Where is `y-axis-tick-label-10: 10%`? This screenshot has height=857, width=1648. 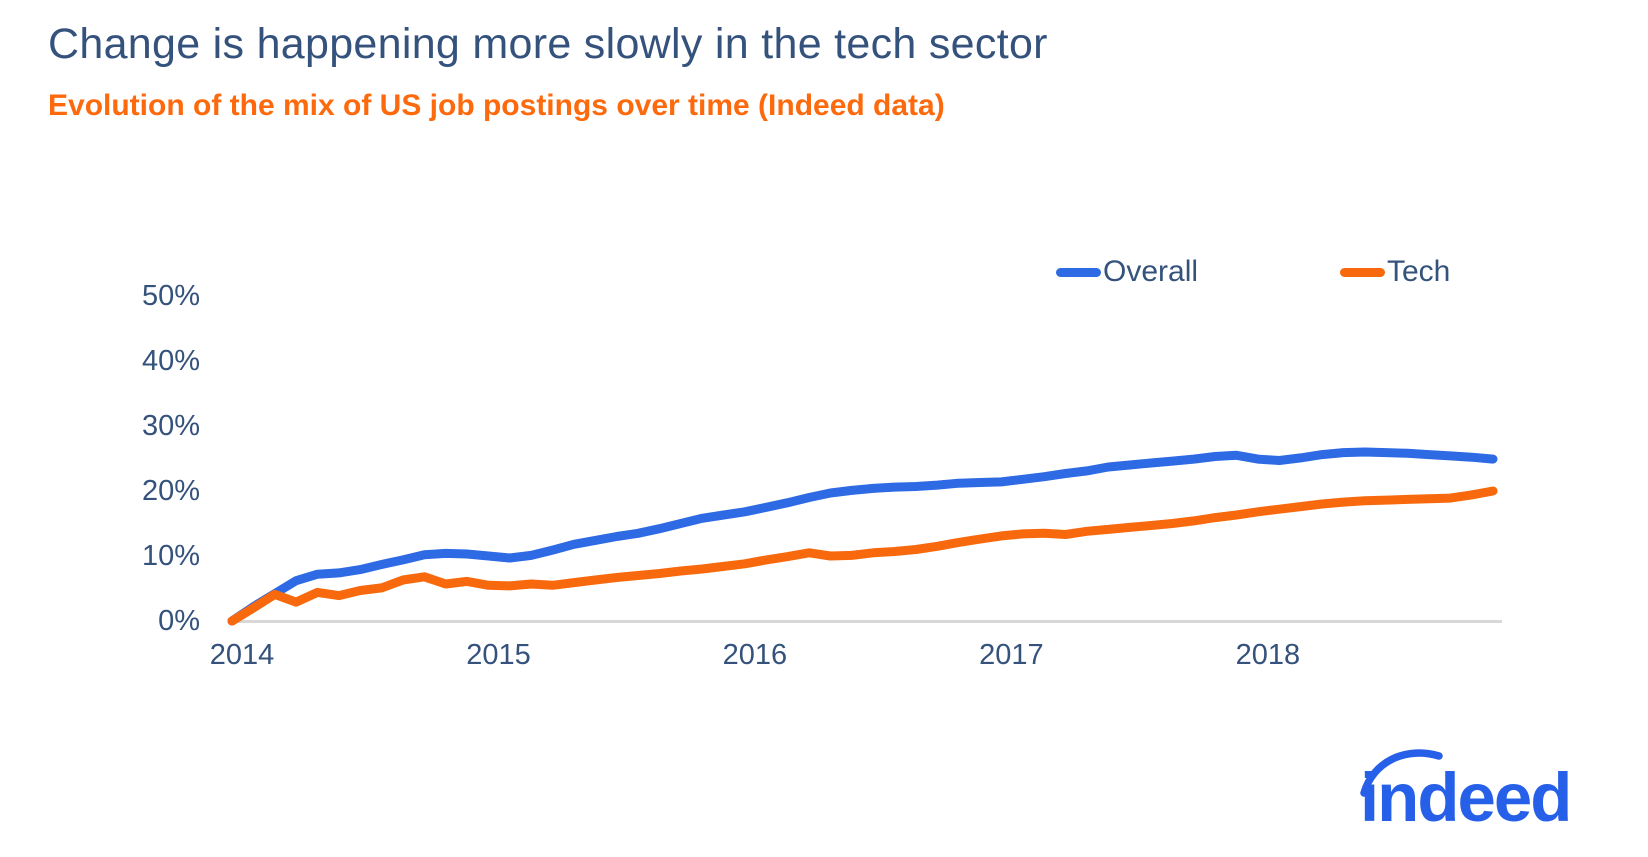
y-axis-tick-label-10: 10% is located at coordinates (170, 556).